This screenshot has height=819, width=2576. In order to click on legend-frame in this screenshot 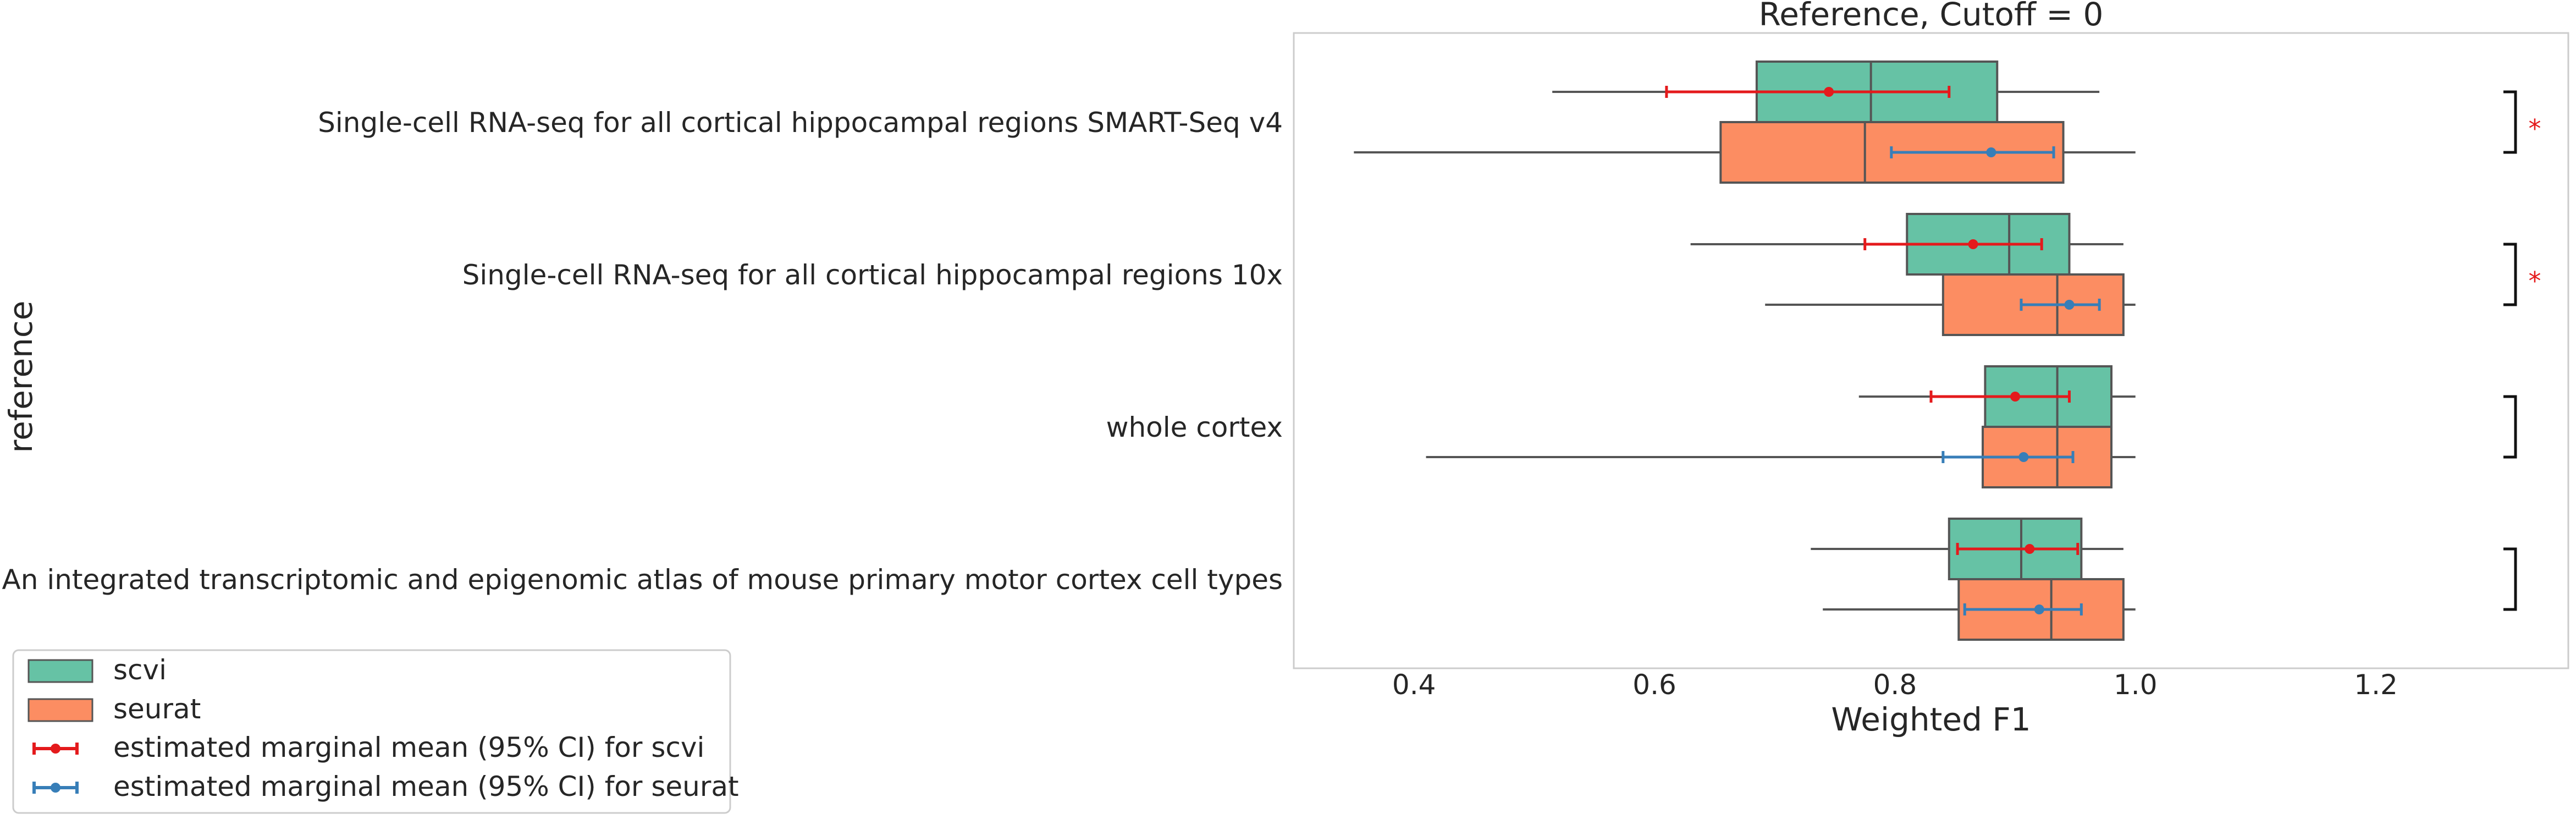, I will do `click(371, 732)`.